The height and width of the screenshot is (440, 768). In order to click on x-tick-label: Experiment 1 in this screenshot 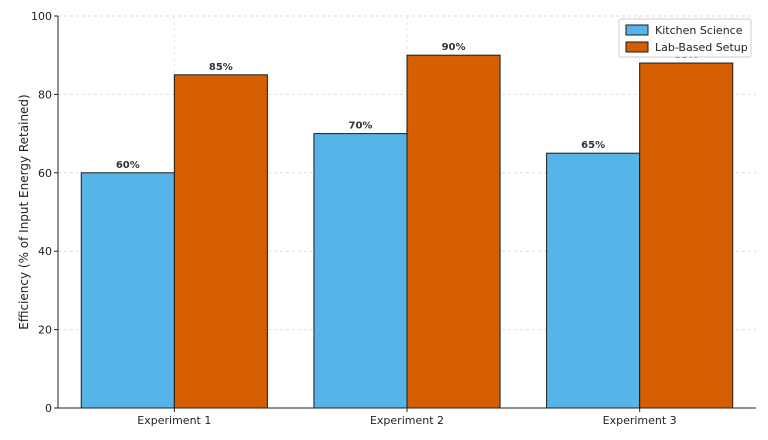, I will do `click(174, 420)`.